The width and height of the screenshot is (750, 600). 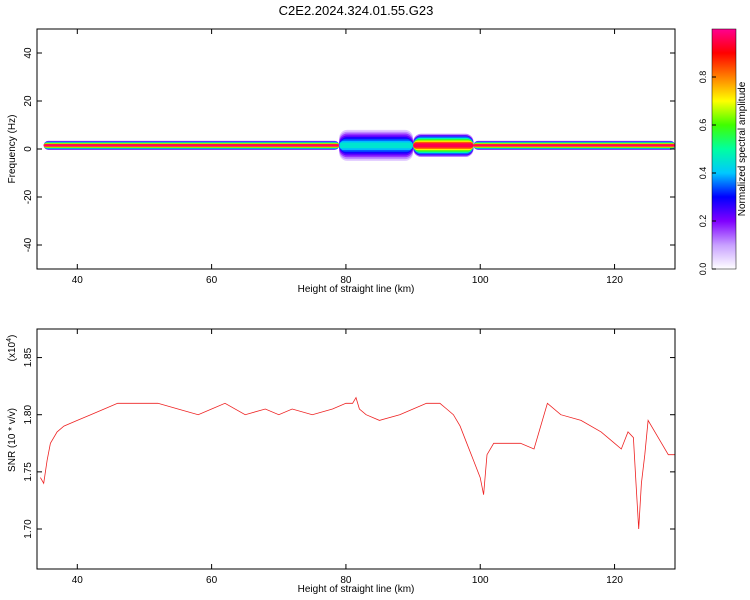 I want to click on spectrogram-heatmap, so click(x=359, y=145).